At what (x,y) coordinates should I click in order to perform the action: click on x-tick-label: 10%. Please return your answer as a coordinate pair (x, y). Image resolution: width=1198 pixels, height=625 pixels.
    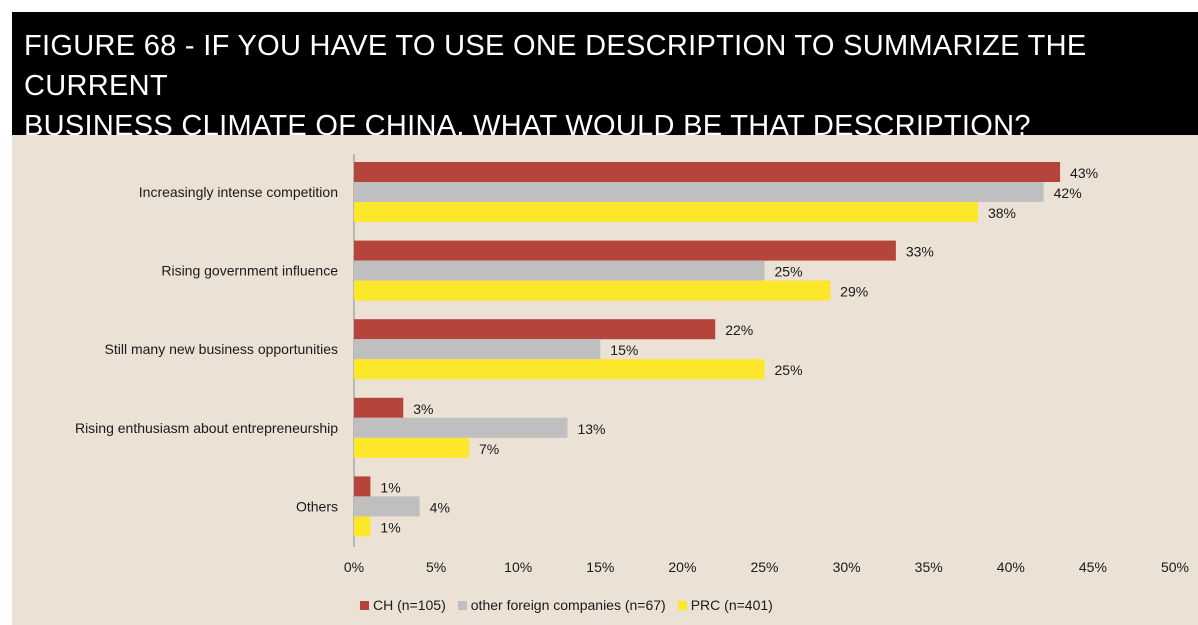
    Looking at the image, I should click on (518, 567).